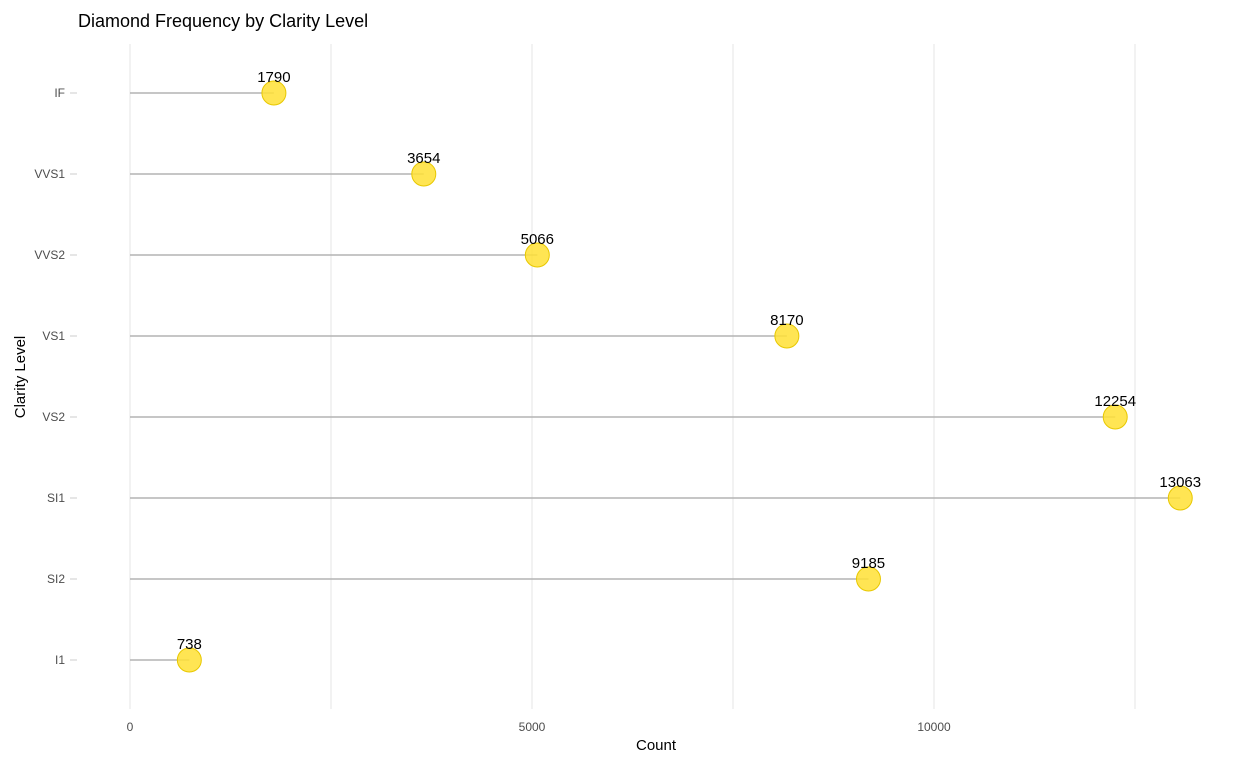 The width and height of the screenshot is (1248, 768). What do you see at coordinates (424, 174) in the screenshot?
I see `point-vvs1` at bounding box center [424, 174].